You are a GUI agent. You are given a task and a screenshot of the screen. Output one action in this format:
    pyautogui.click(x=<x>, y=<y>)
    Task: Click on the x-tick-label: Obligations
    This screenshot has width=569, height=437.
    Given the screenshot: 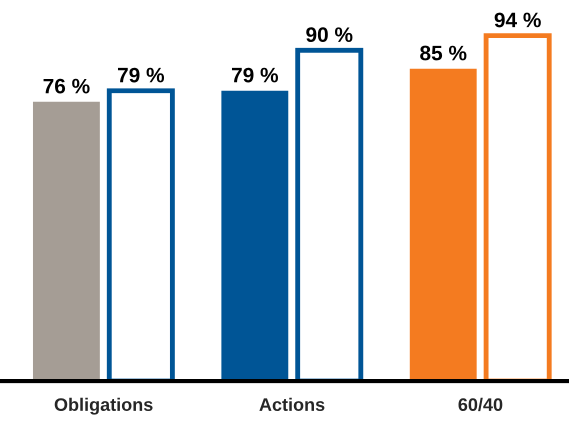 What is the action you would take?
    pyautogui.click(x=103, y=406)
    